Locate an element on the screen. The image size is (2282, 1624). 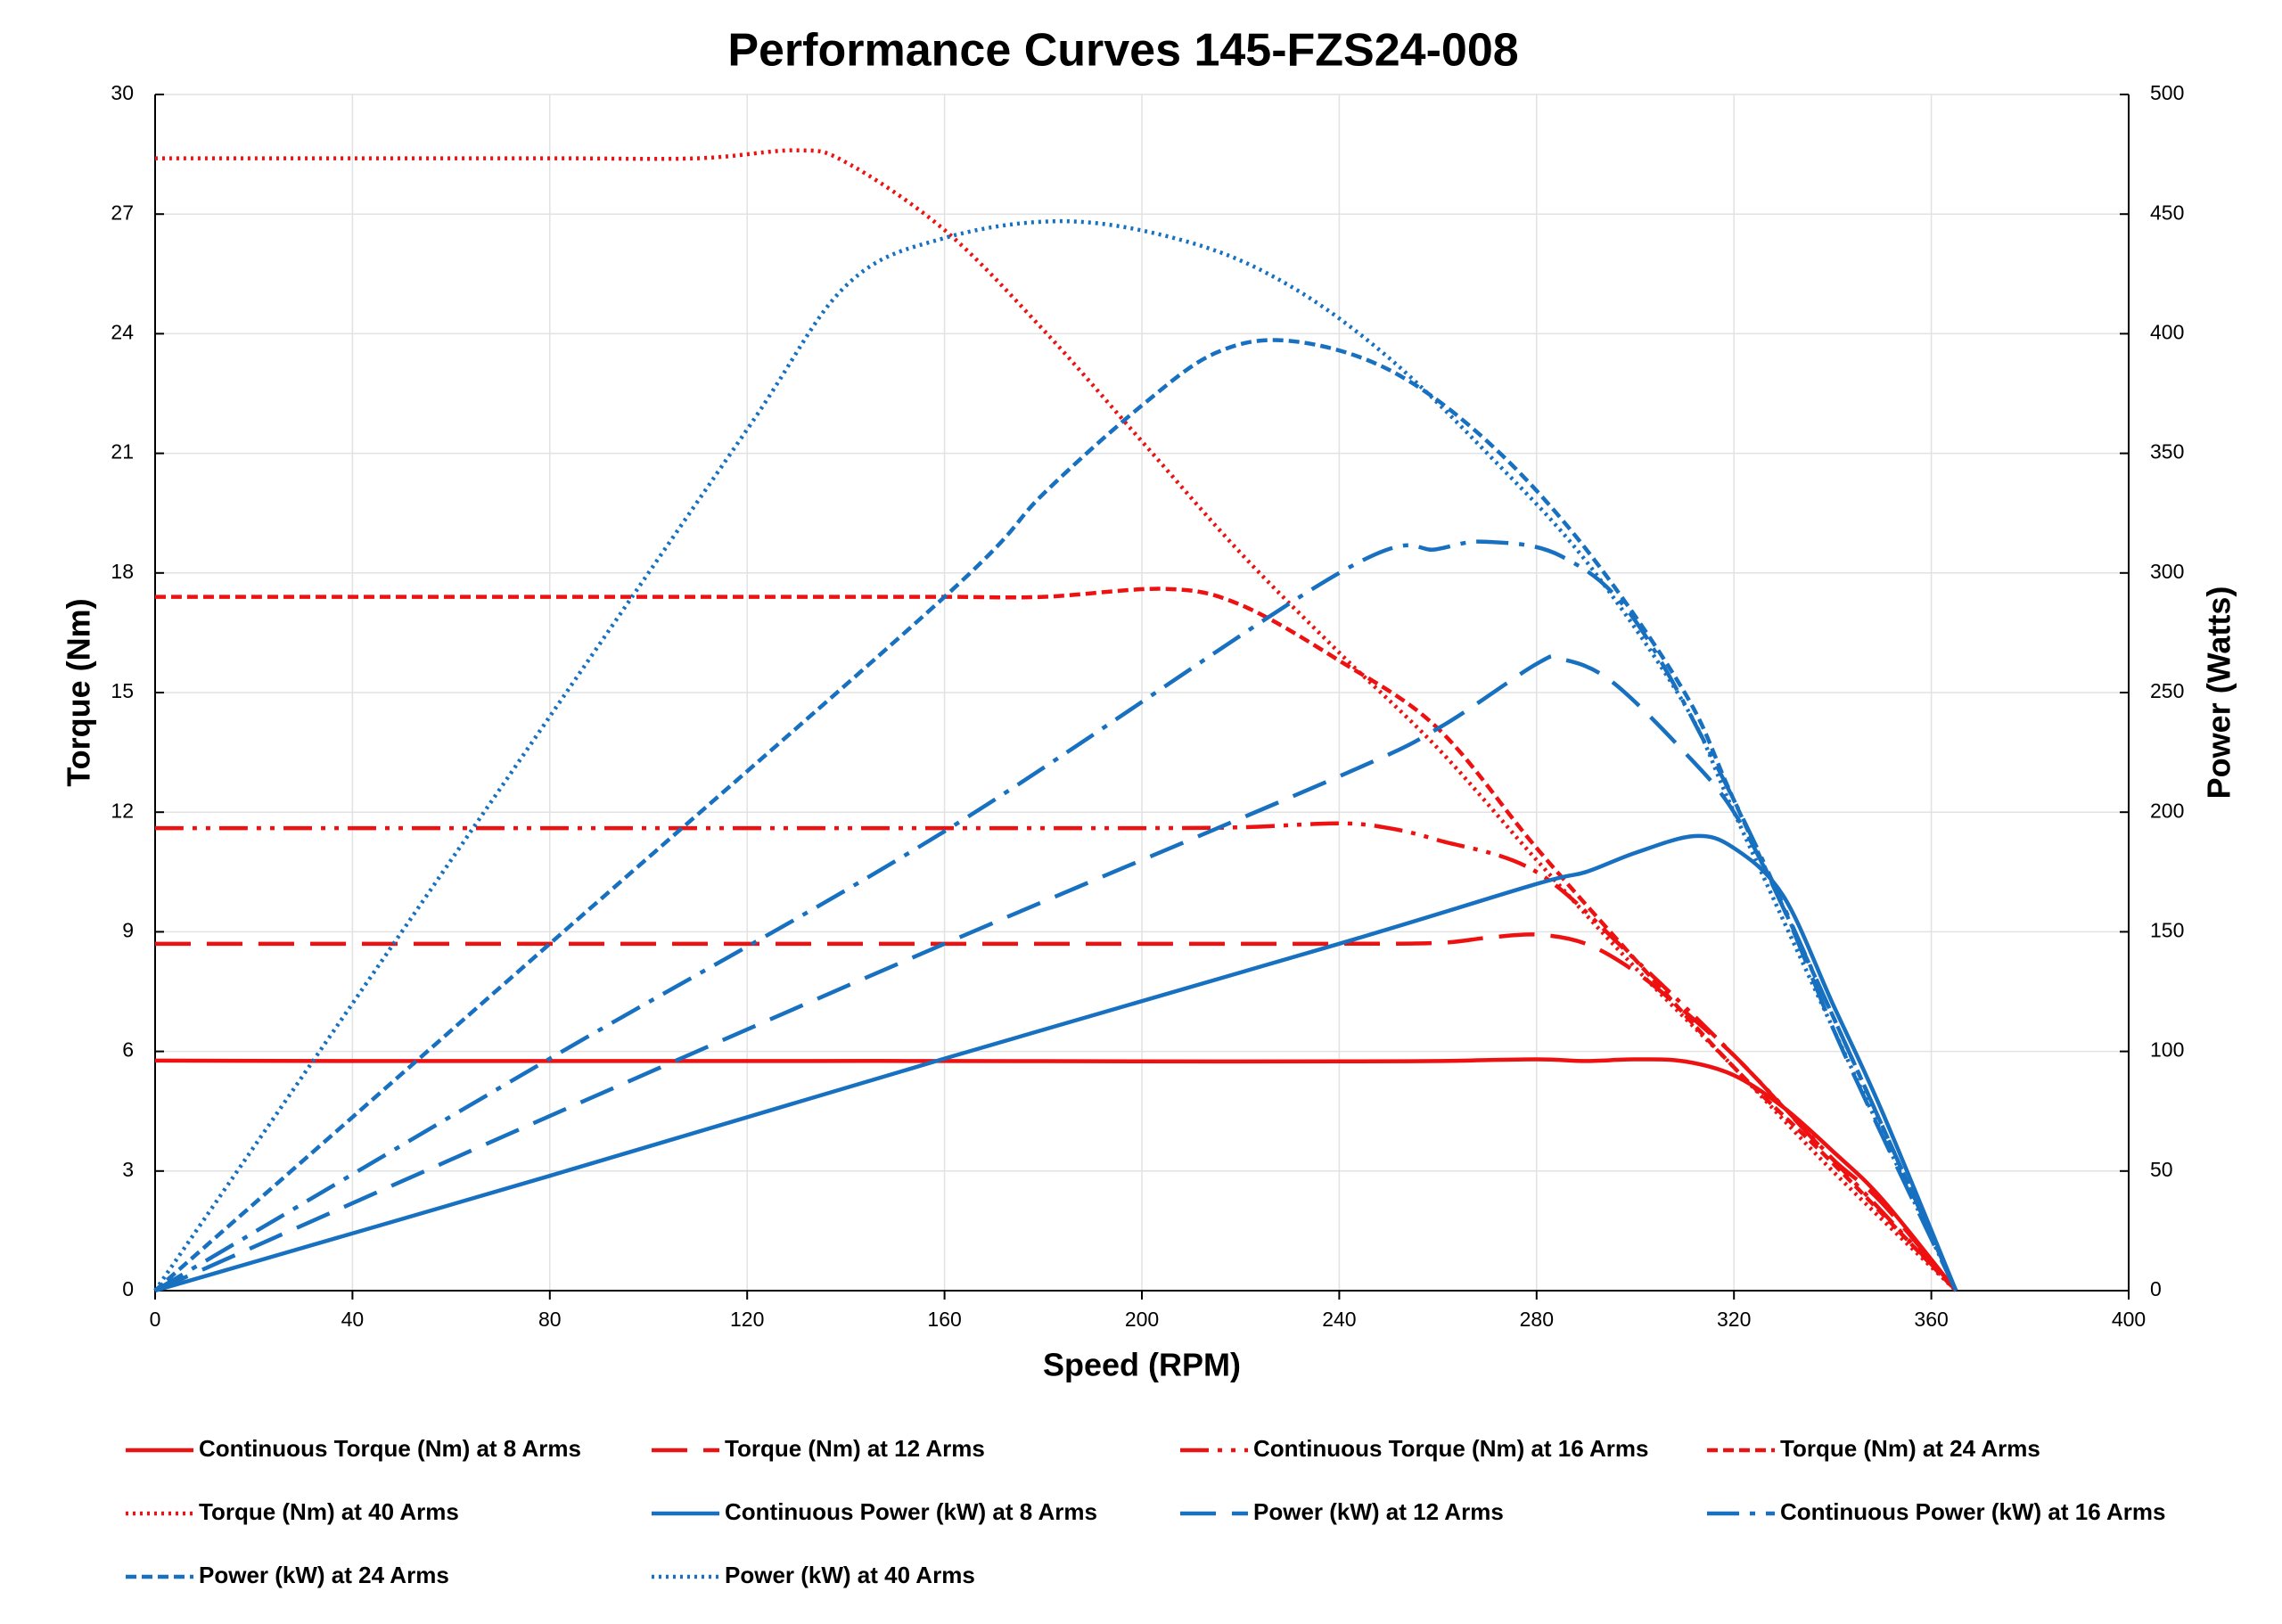
y-tick-label: 18 is located at coordinates (122, 571).